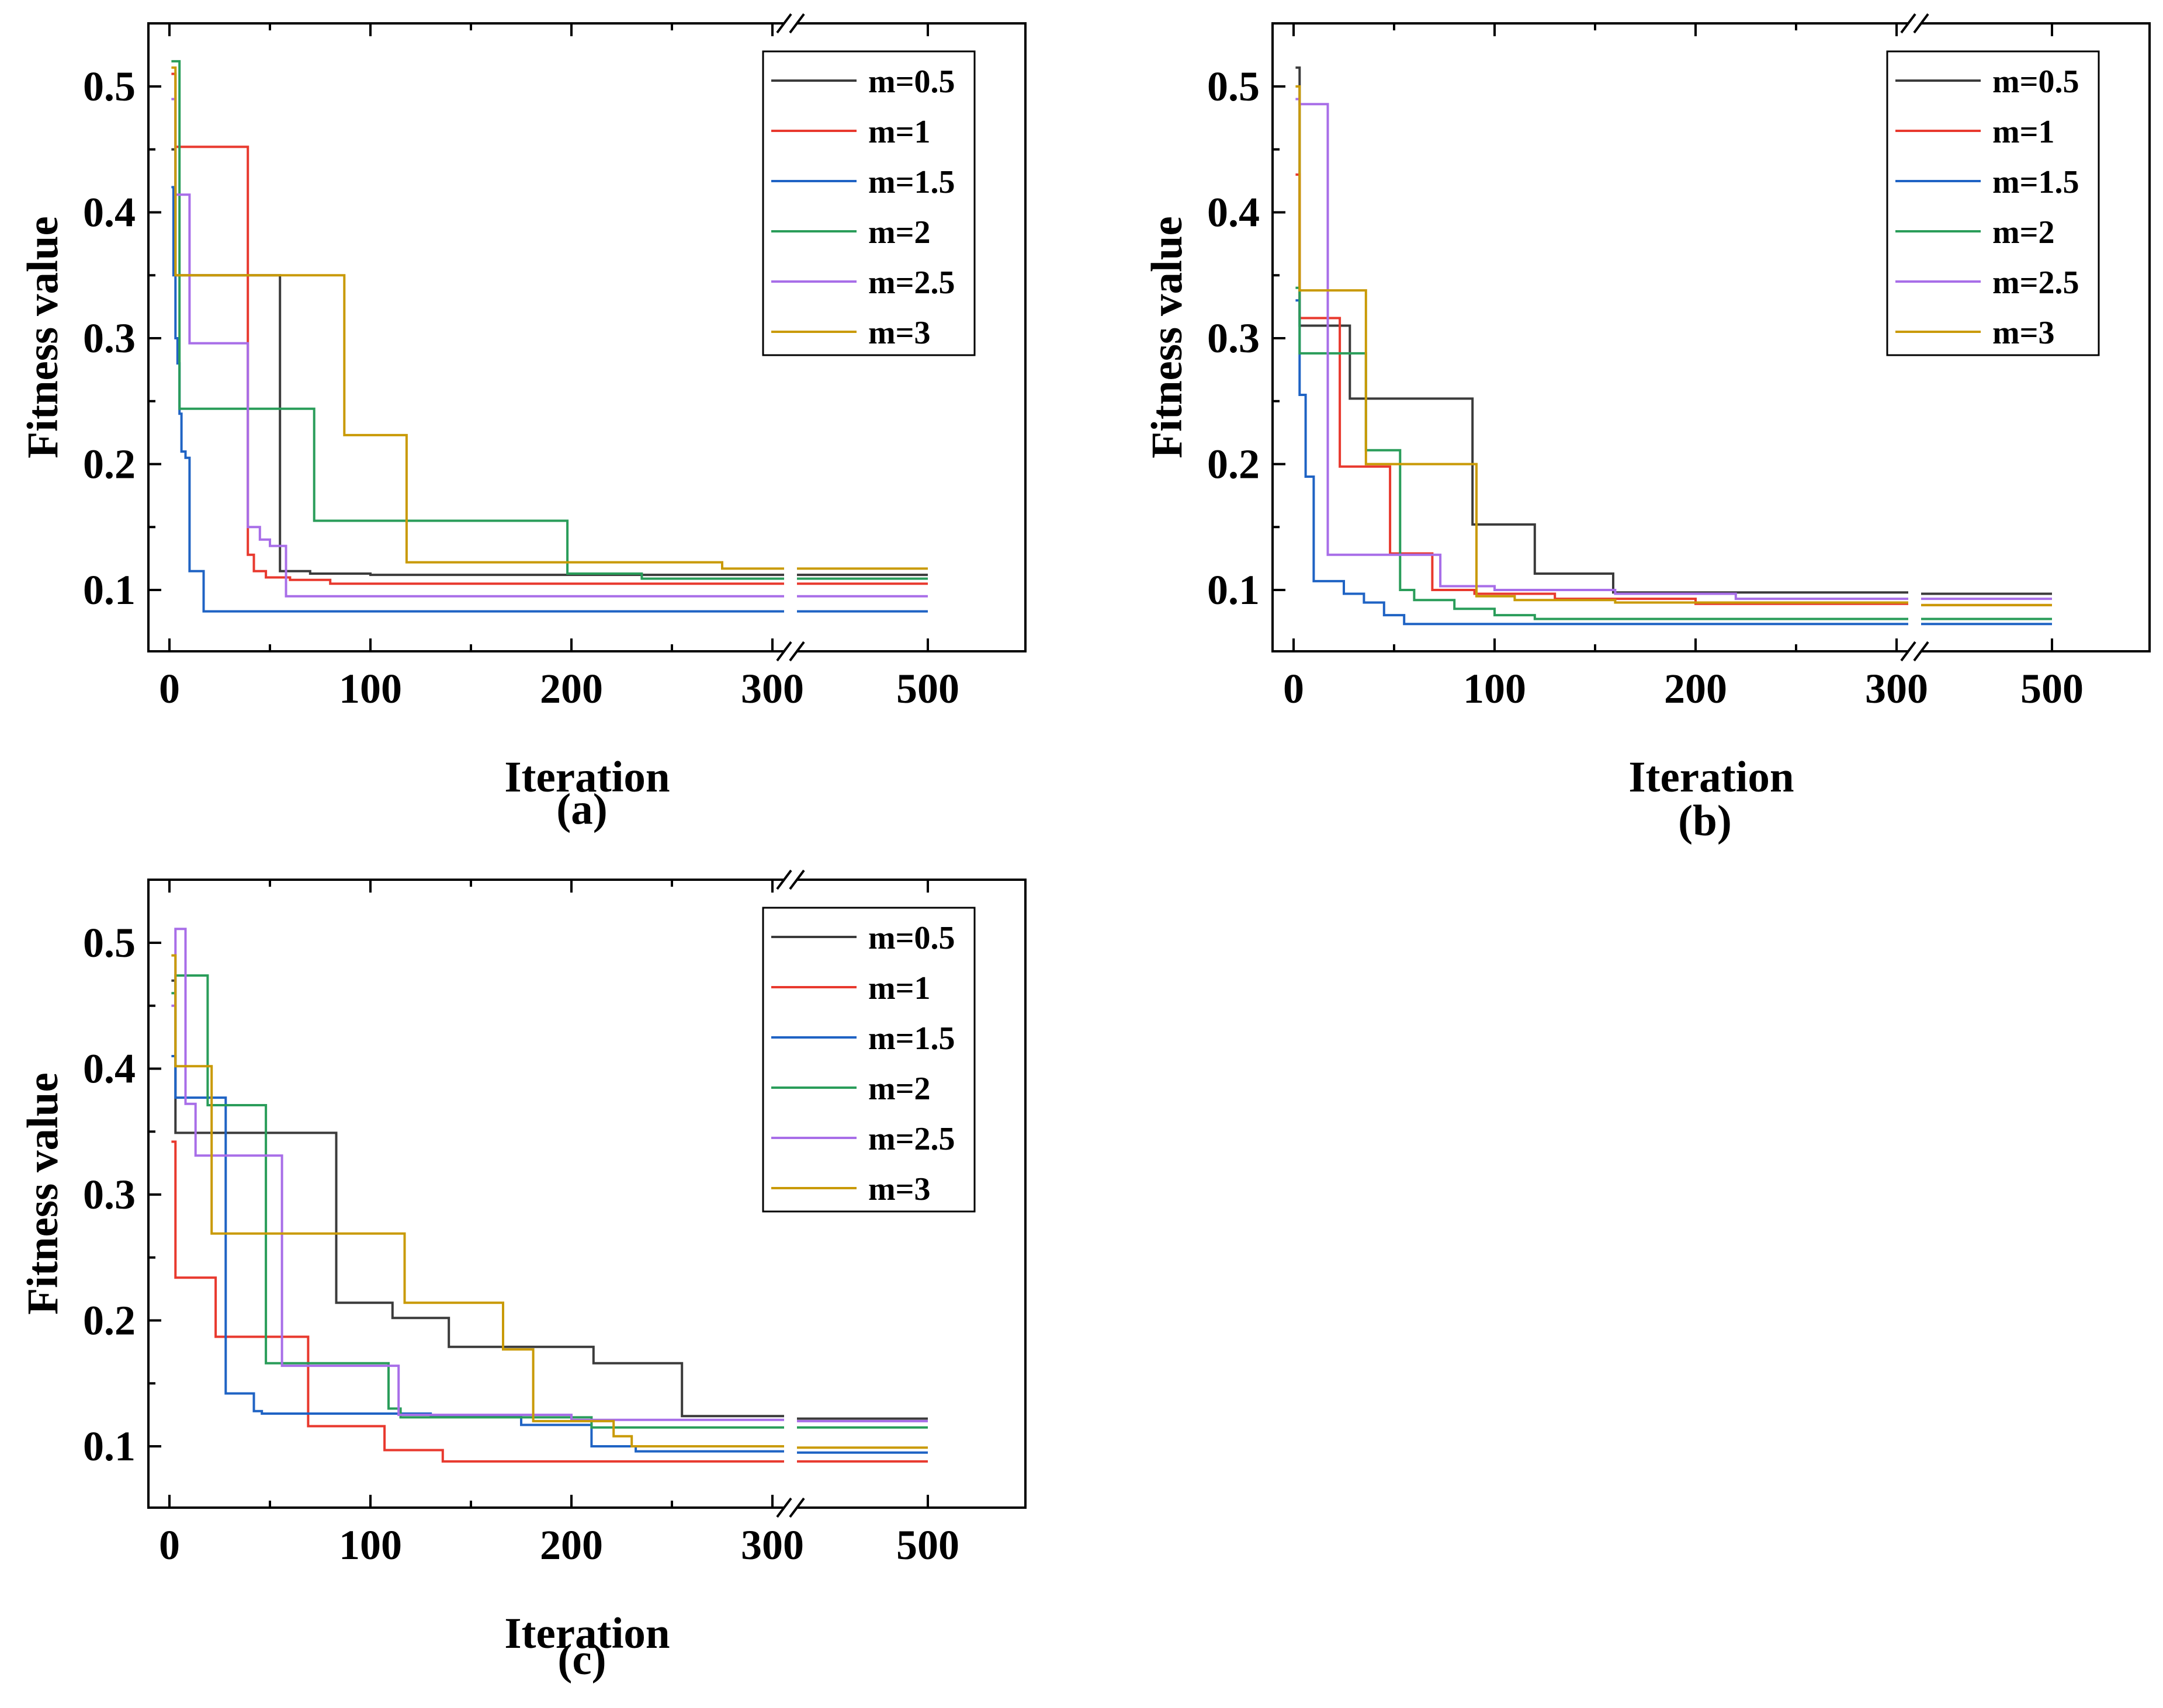 The height and width of the screenshot is (1708, 2163). I want to click on panel-label: (b), so click(1705, 821).